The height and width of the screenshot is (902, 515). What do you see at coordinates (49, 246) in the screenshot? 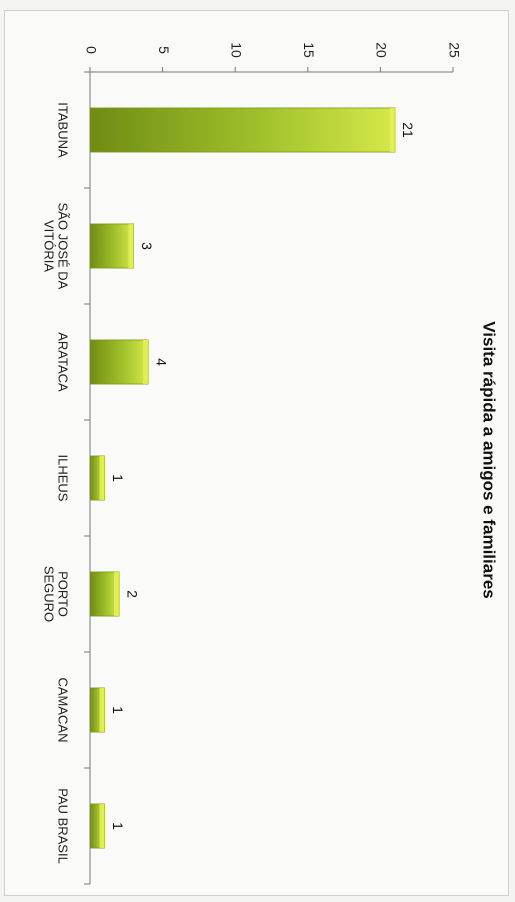
I see `category-label: VITÓRIA` at bounding box center [49, 246].